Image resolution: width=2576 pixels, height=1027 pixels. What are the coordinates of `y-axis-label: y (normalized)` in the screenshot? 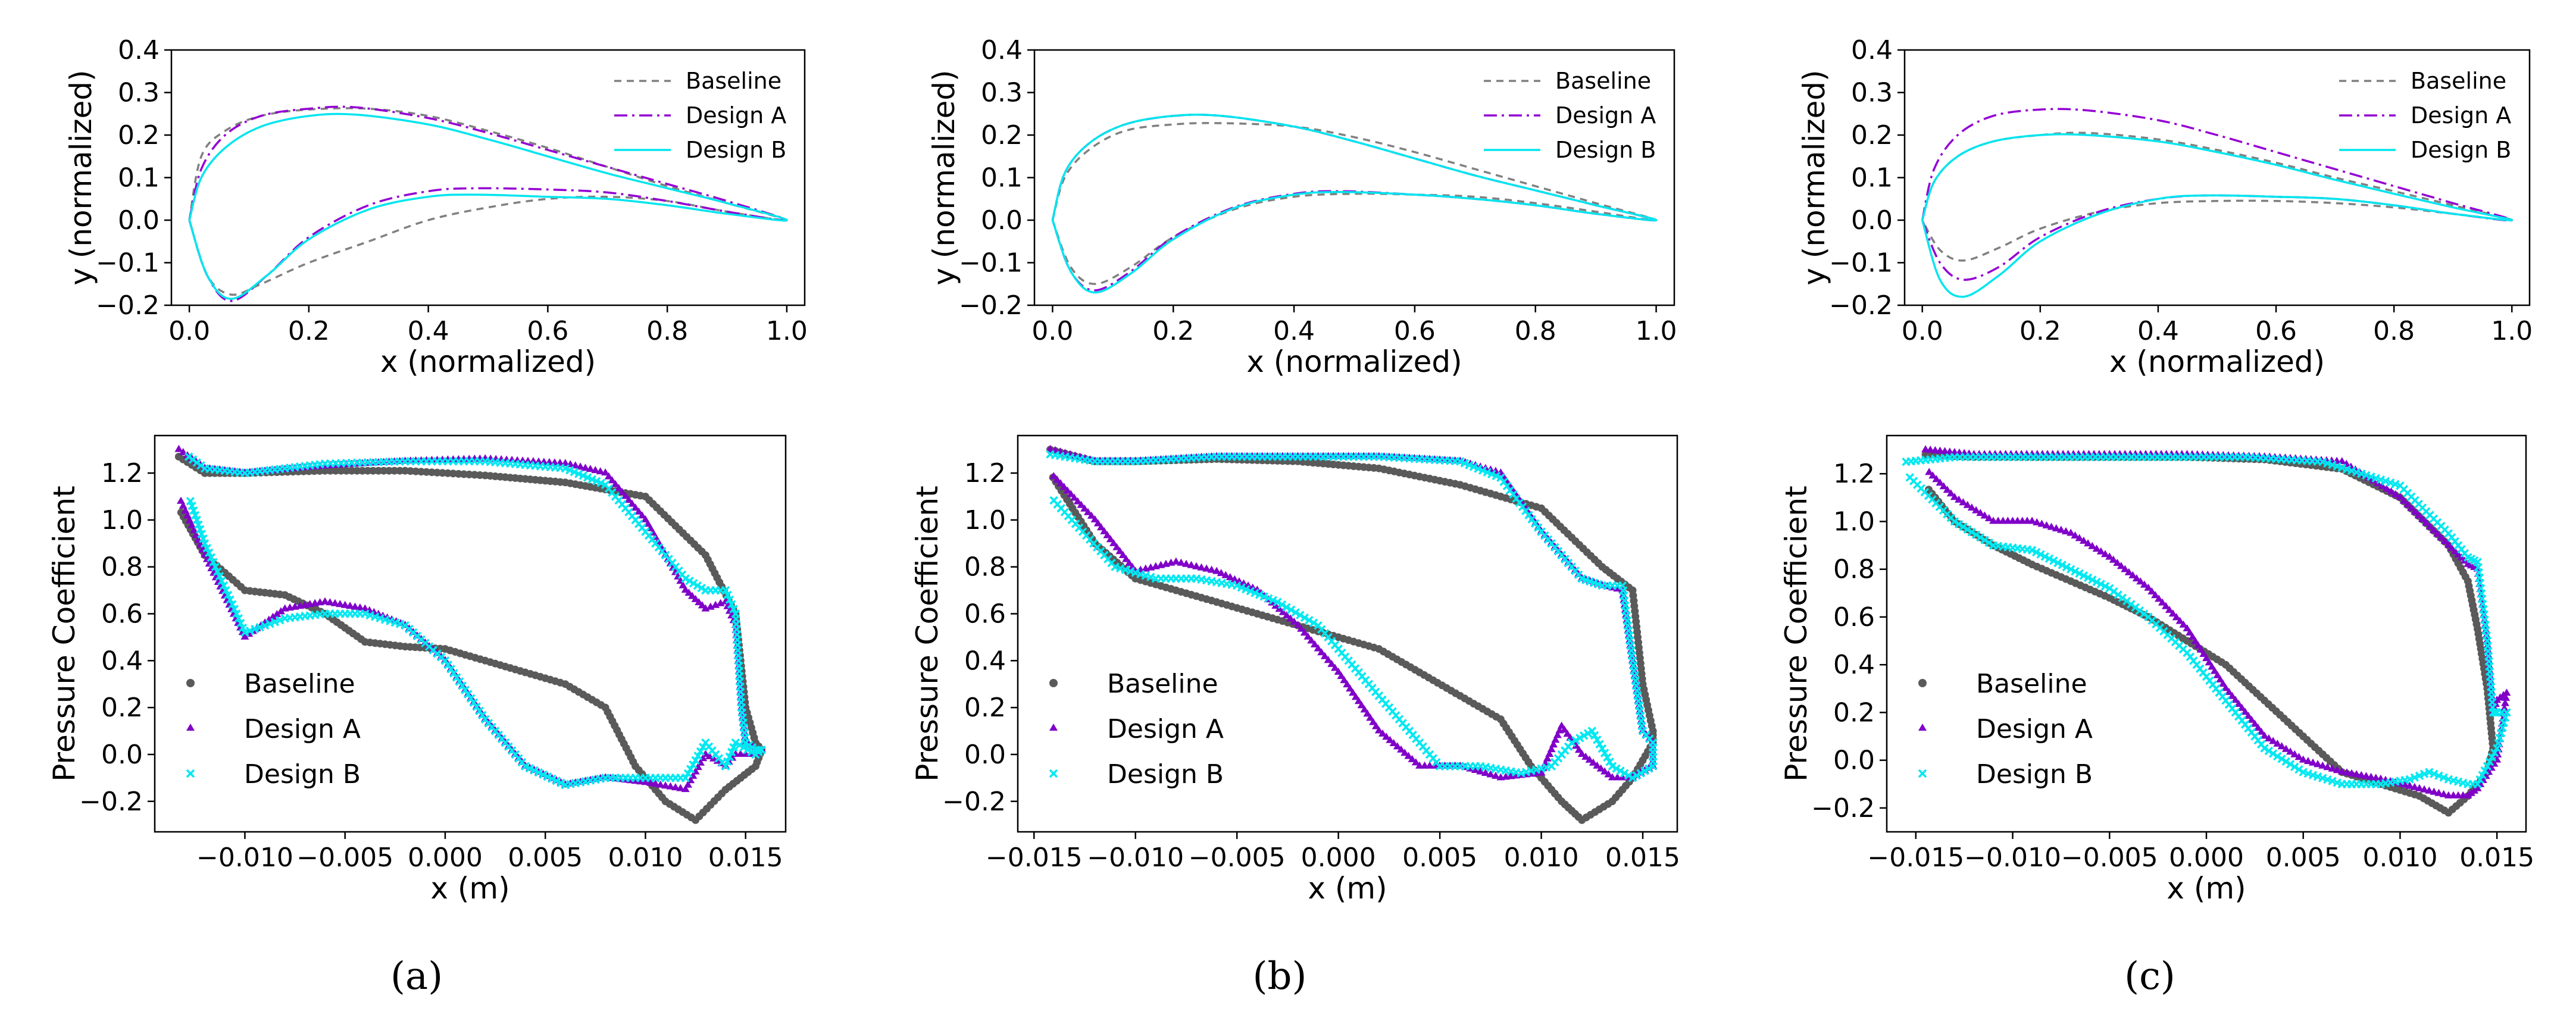 It's located at (81, 177).